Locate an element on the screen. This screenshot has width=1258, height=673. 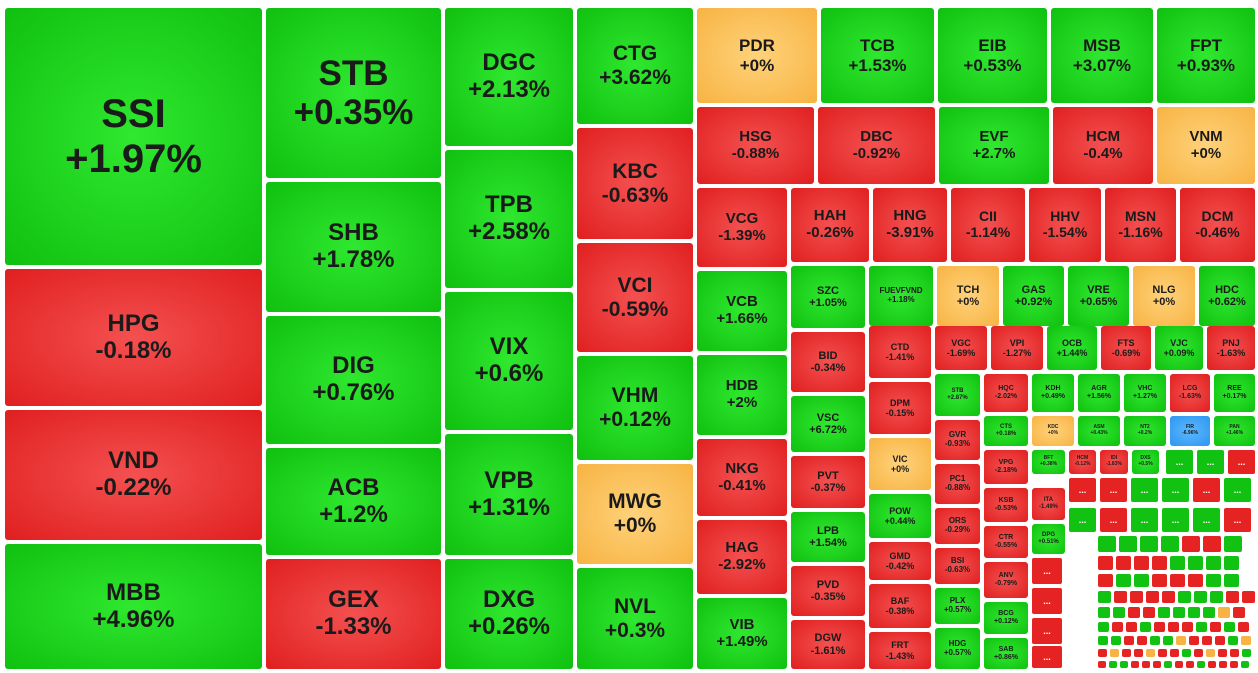
tile-hsg: HSG -0.88% is located at coordinates (755, 145).